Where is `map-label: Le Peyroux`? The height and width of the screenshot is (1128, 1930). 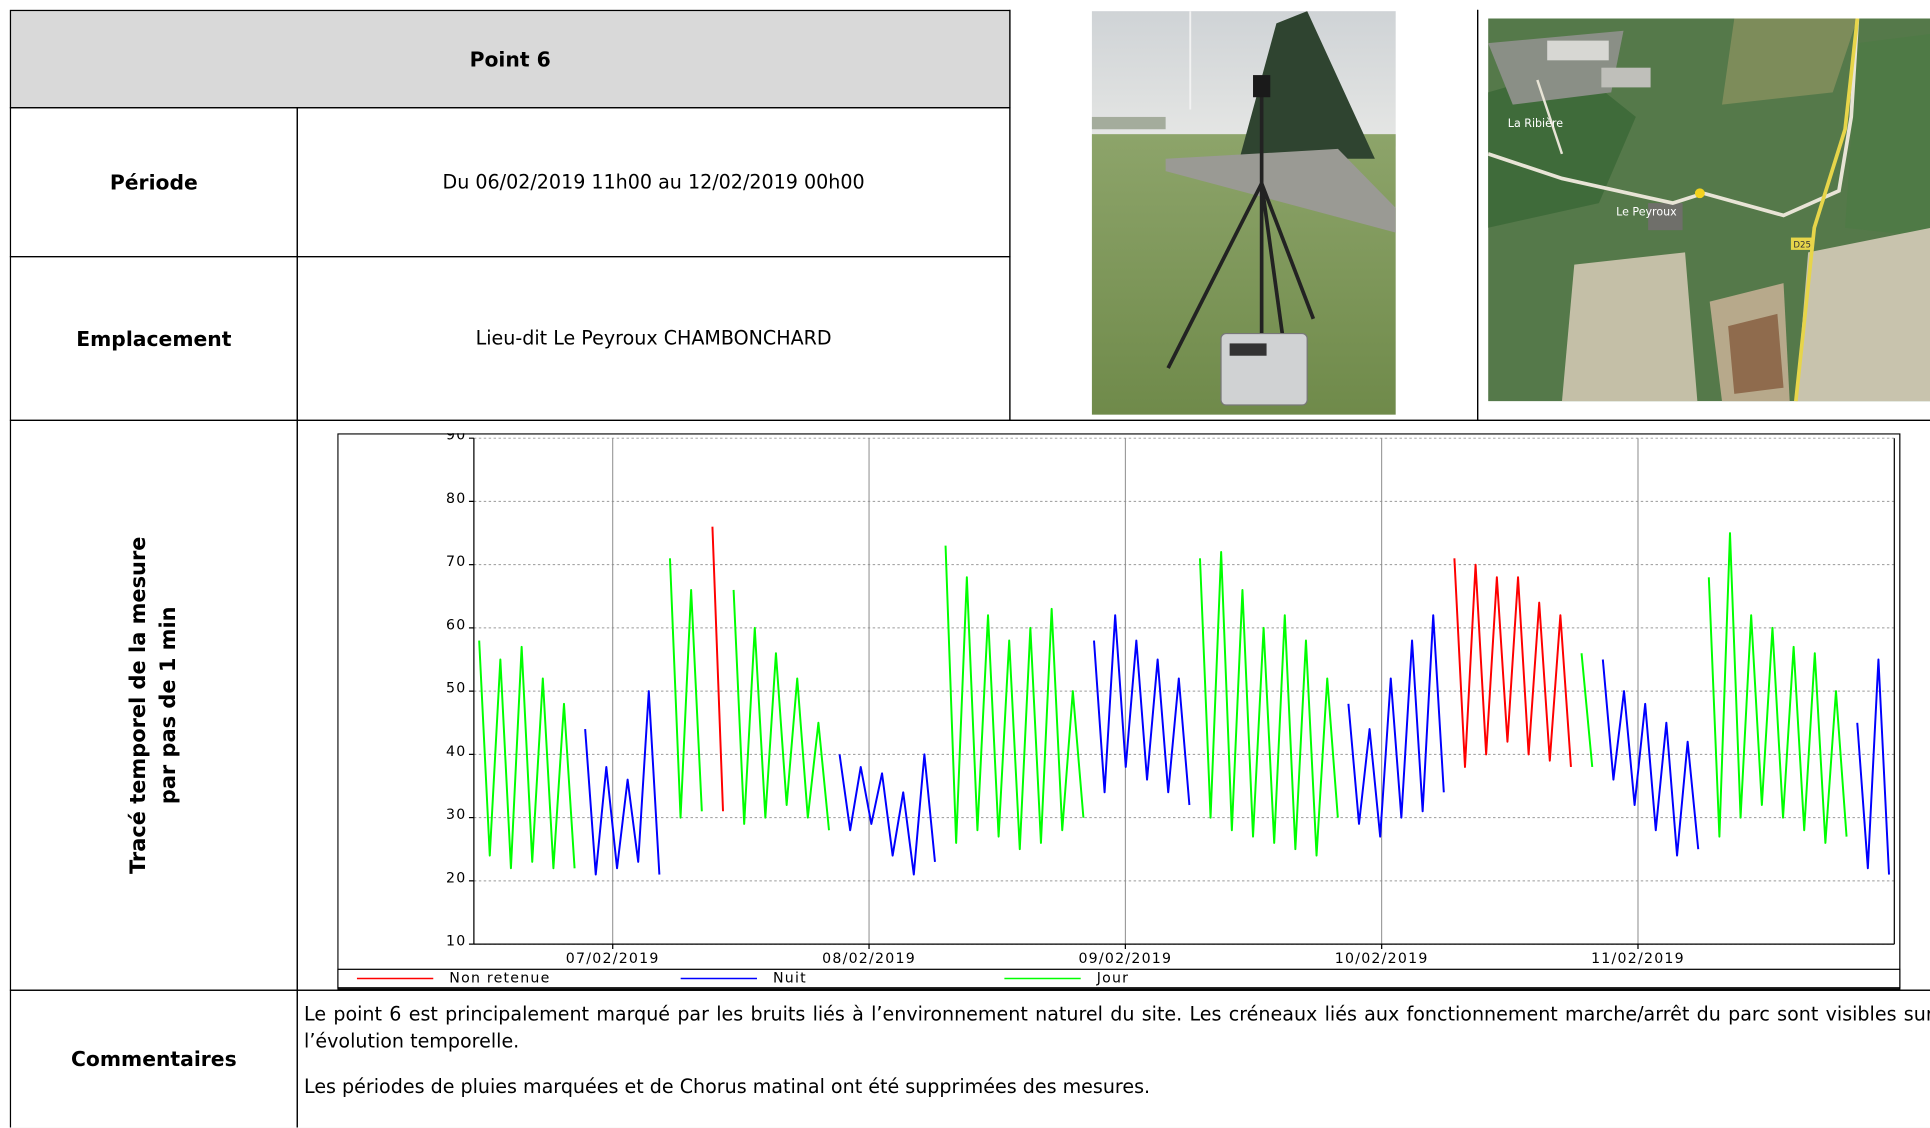 map-label: Le Peyroux is located at coordinates (1646, 211).